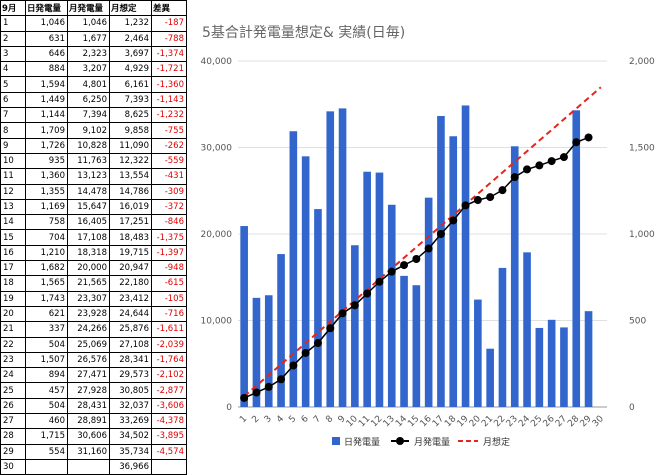  I want to click on cell-day: 23, so click(13, 360).